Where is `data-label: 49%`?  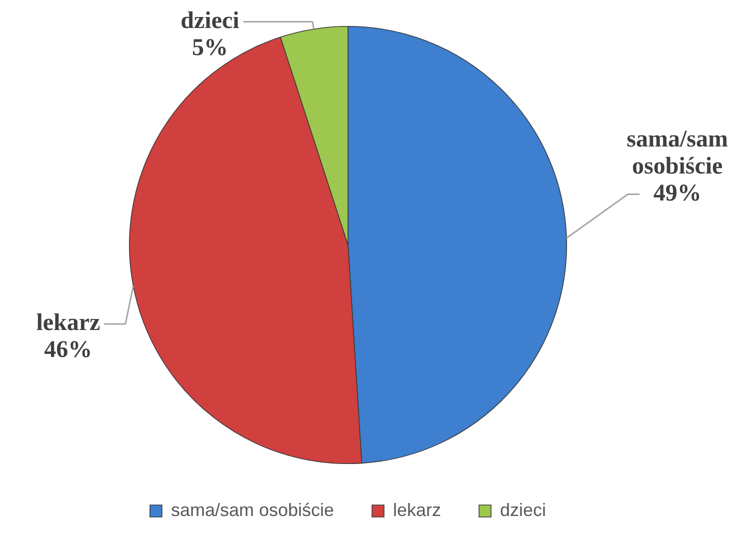 data-label: 49% is located at coordinates (677, 193).